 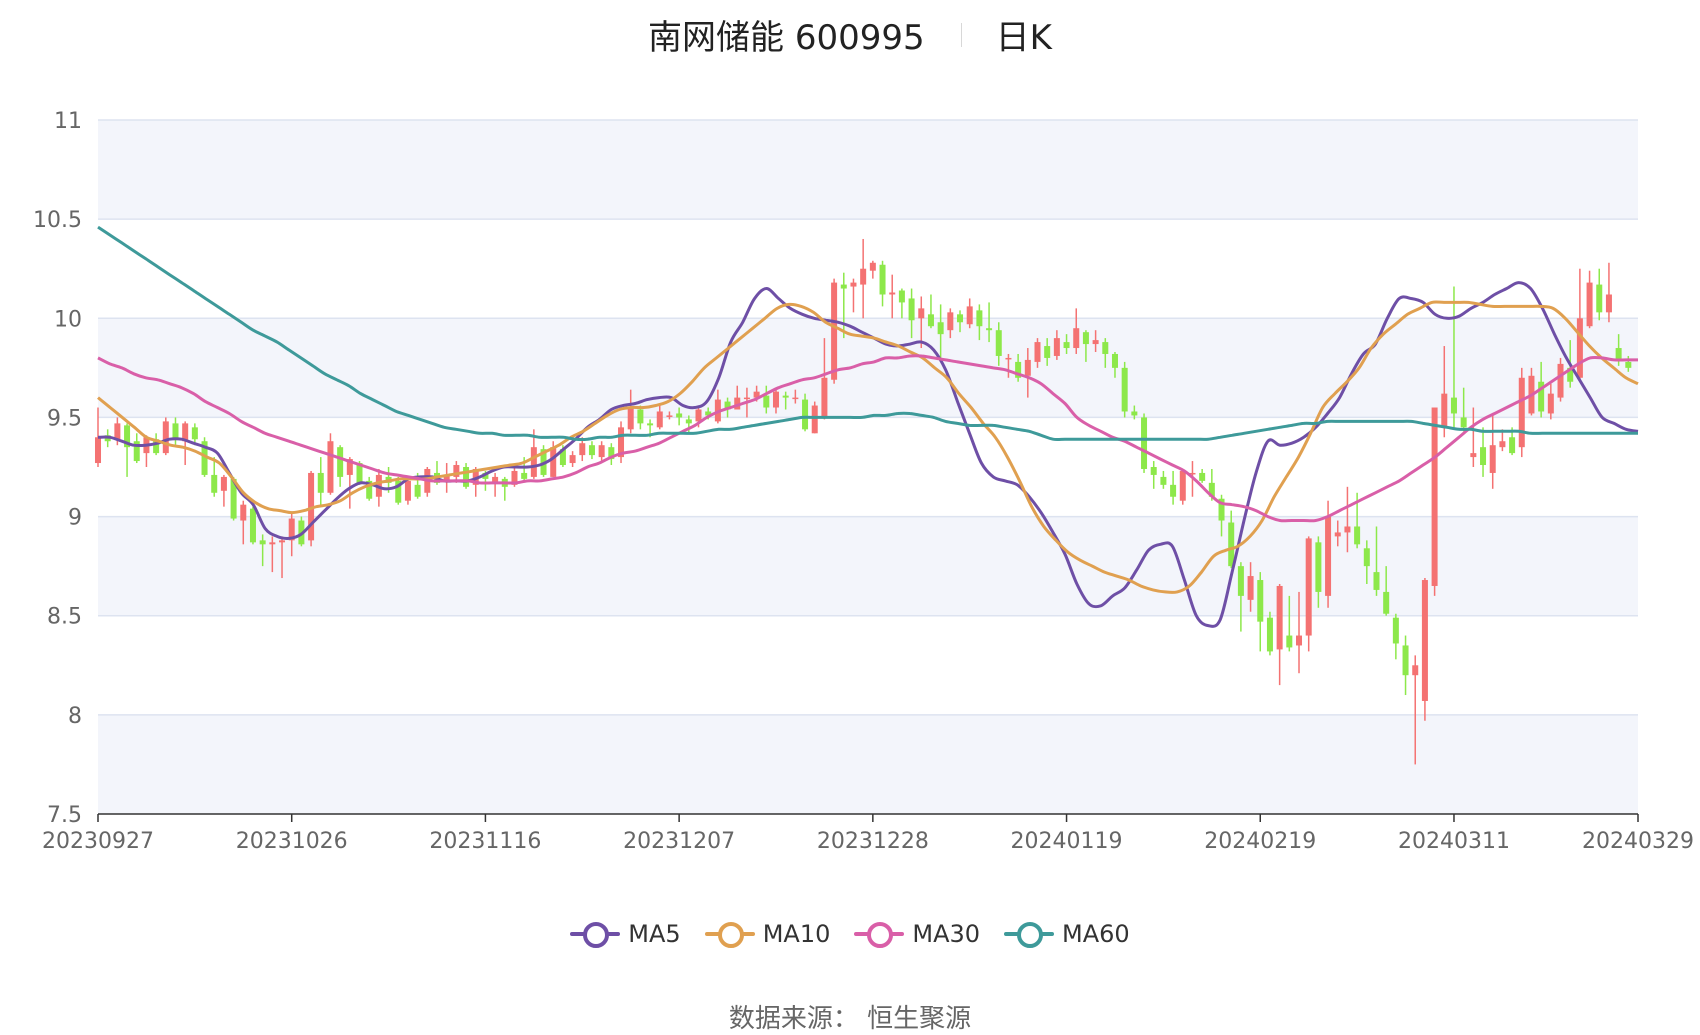 I want to click on title-separator, so click(x=961, y=34).